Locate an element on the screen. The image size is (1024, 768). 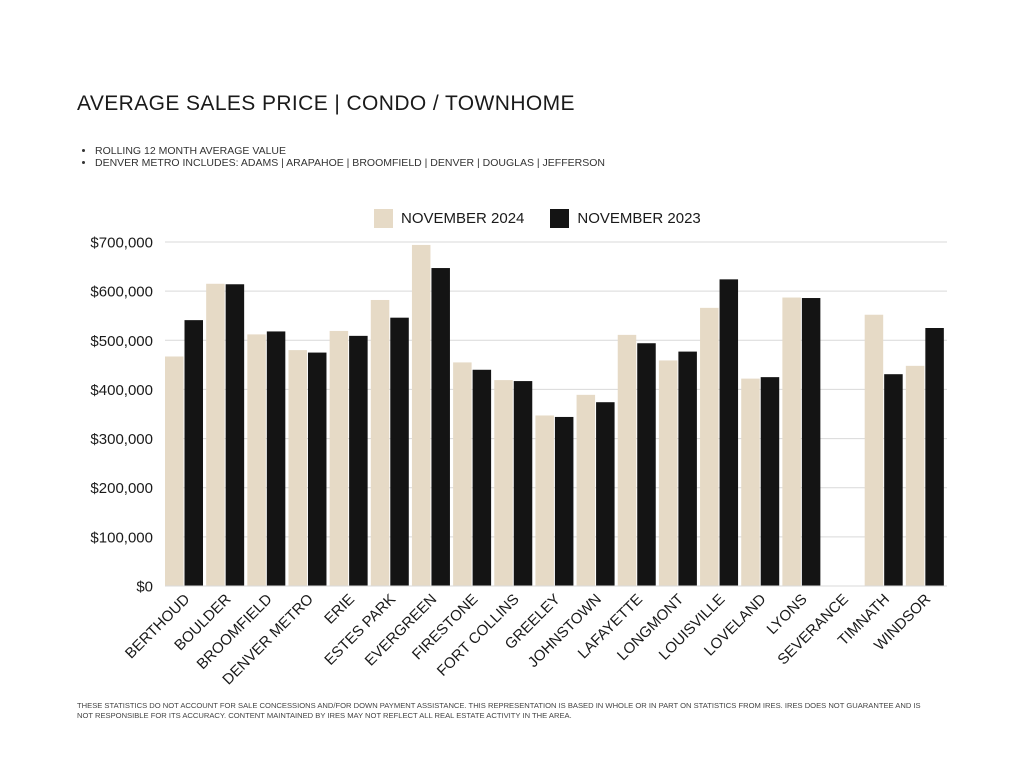
legend-label-nov-2023: NOVEMBER 2023 is located at coordinates (639, 218).